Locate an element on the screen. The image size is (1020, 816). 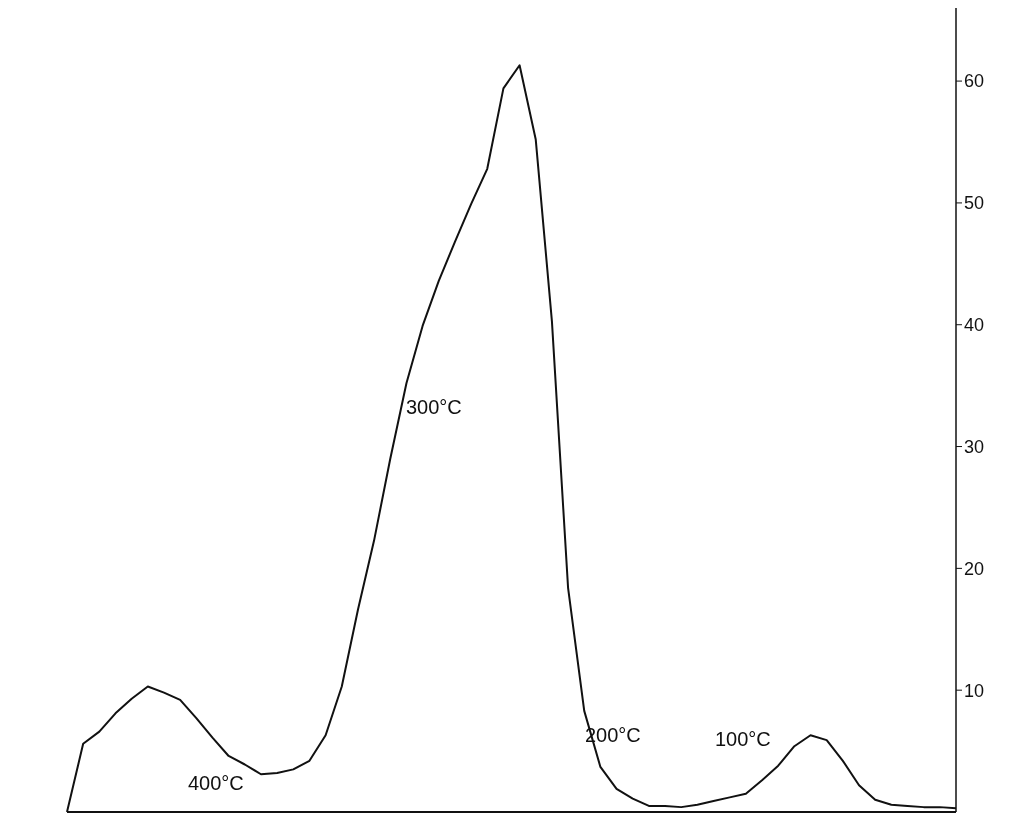
annotation: 100°C is located at coordinates (743, 739).